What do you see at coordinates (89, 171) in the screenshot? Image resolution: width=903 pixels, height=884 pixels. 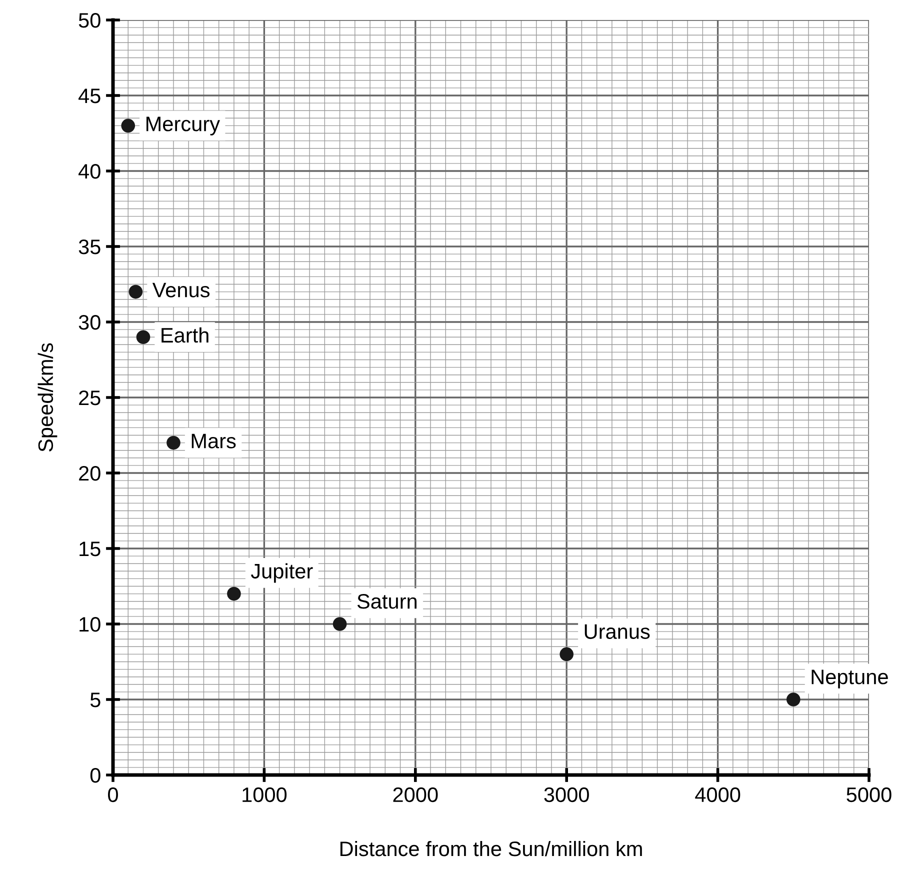 I see `y-tick-label: 40` at bounding box center [89, 171].